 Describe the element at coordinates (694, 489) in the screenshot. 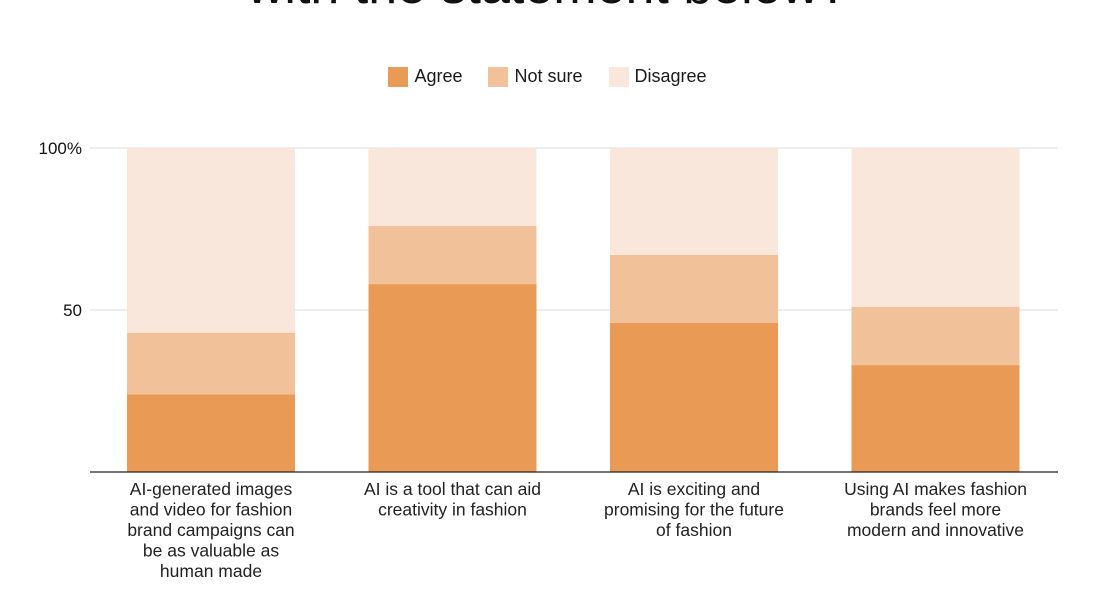

I see `category-label-line: AI is exciting and` at that location.